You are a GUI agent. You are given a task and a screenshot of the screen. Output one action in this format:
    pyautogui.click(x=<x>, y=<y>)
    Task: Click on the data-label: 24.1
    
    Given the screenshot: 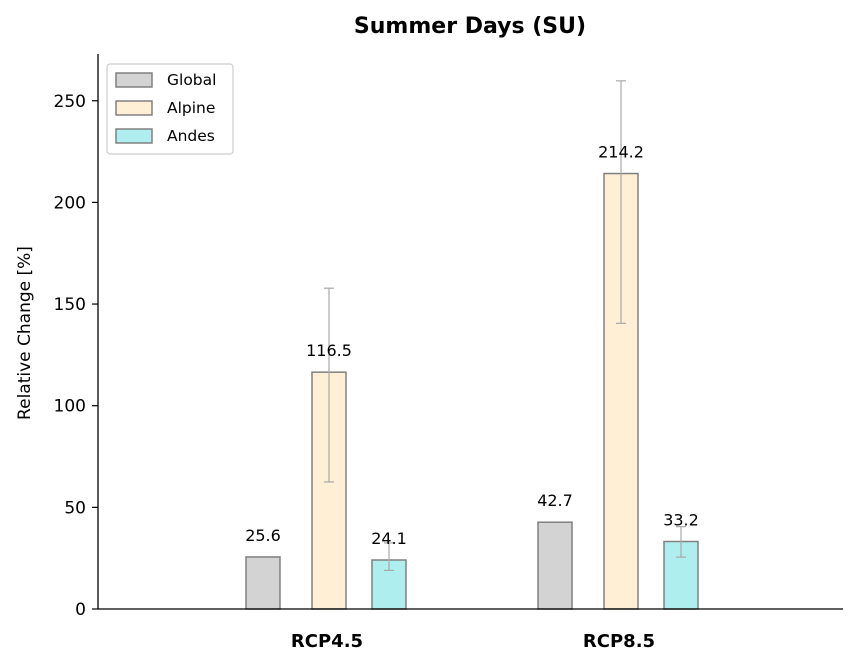 What is the action you would take?
    pyautogui.click(x=389, y=538)
    